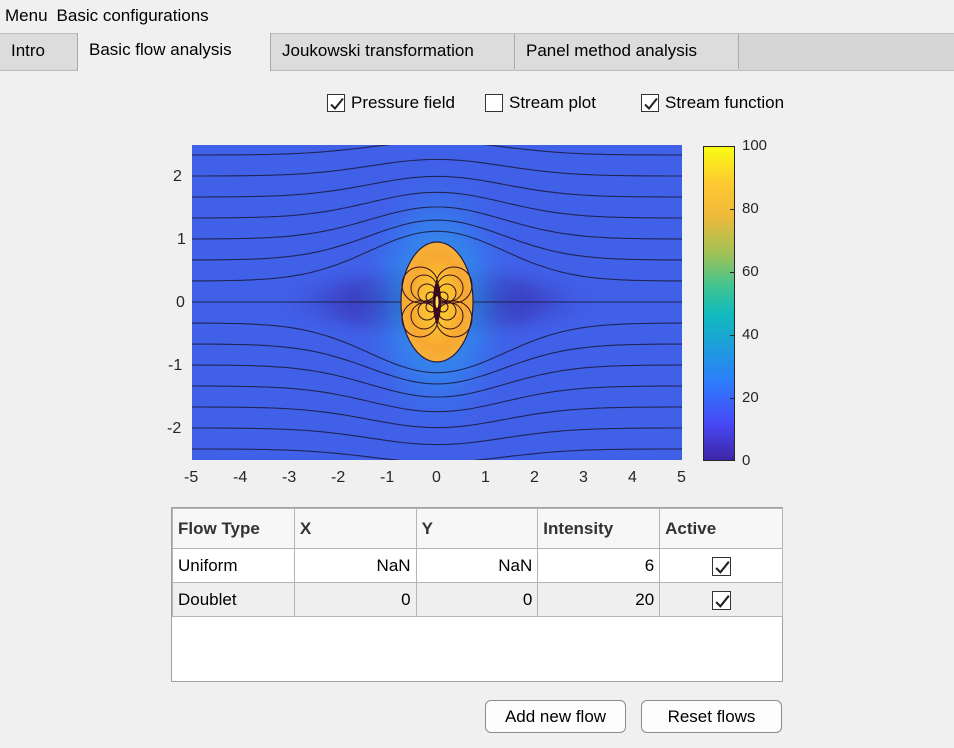 The height and width of the screenshot is (748, 954). Describe the element at coordinates (485, 477) in the screenshot. I see `x-tick-label: 1` at that location.